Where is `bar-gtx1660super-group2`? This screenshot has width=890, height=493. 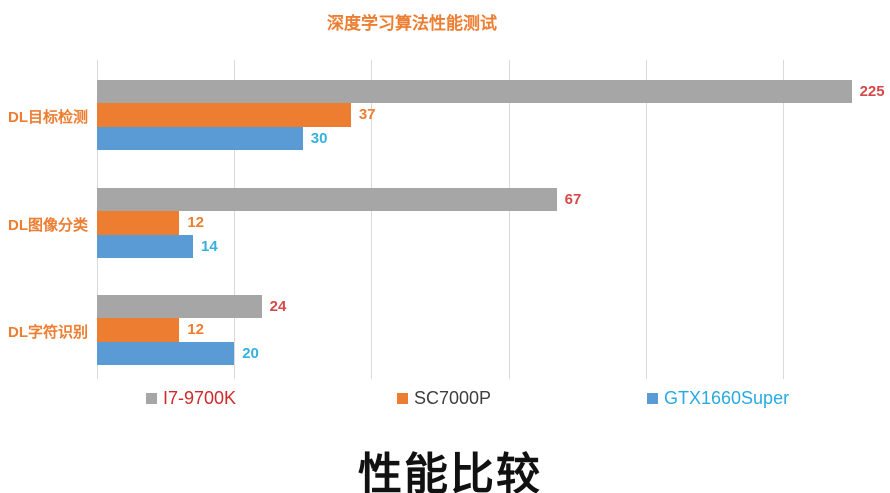
bar-gtx1660super-group2 is located at coordinates (145, 246).